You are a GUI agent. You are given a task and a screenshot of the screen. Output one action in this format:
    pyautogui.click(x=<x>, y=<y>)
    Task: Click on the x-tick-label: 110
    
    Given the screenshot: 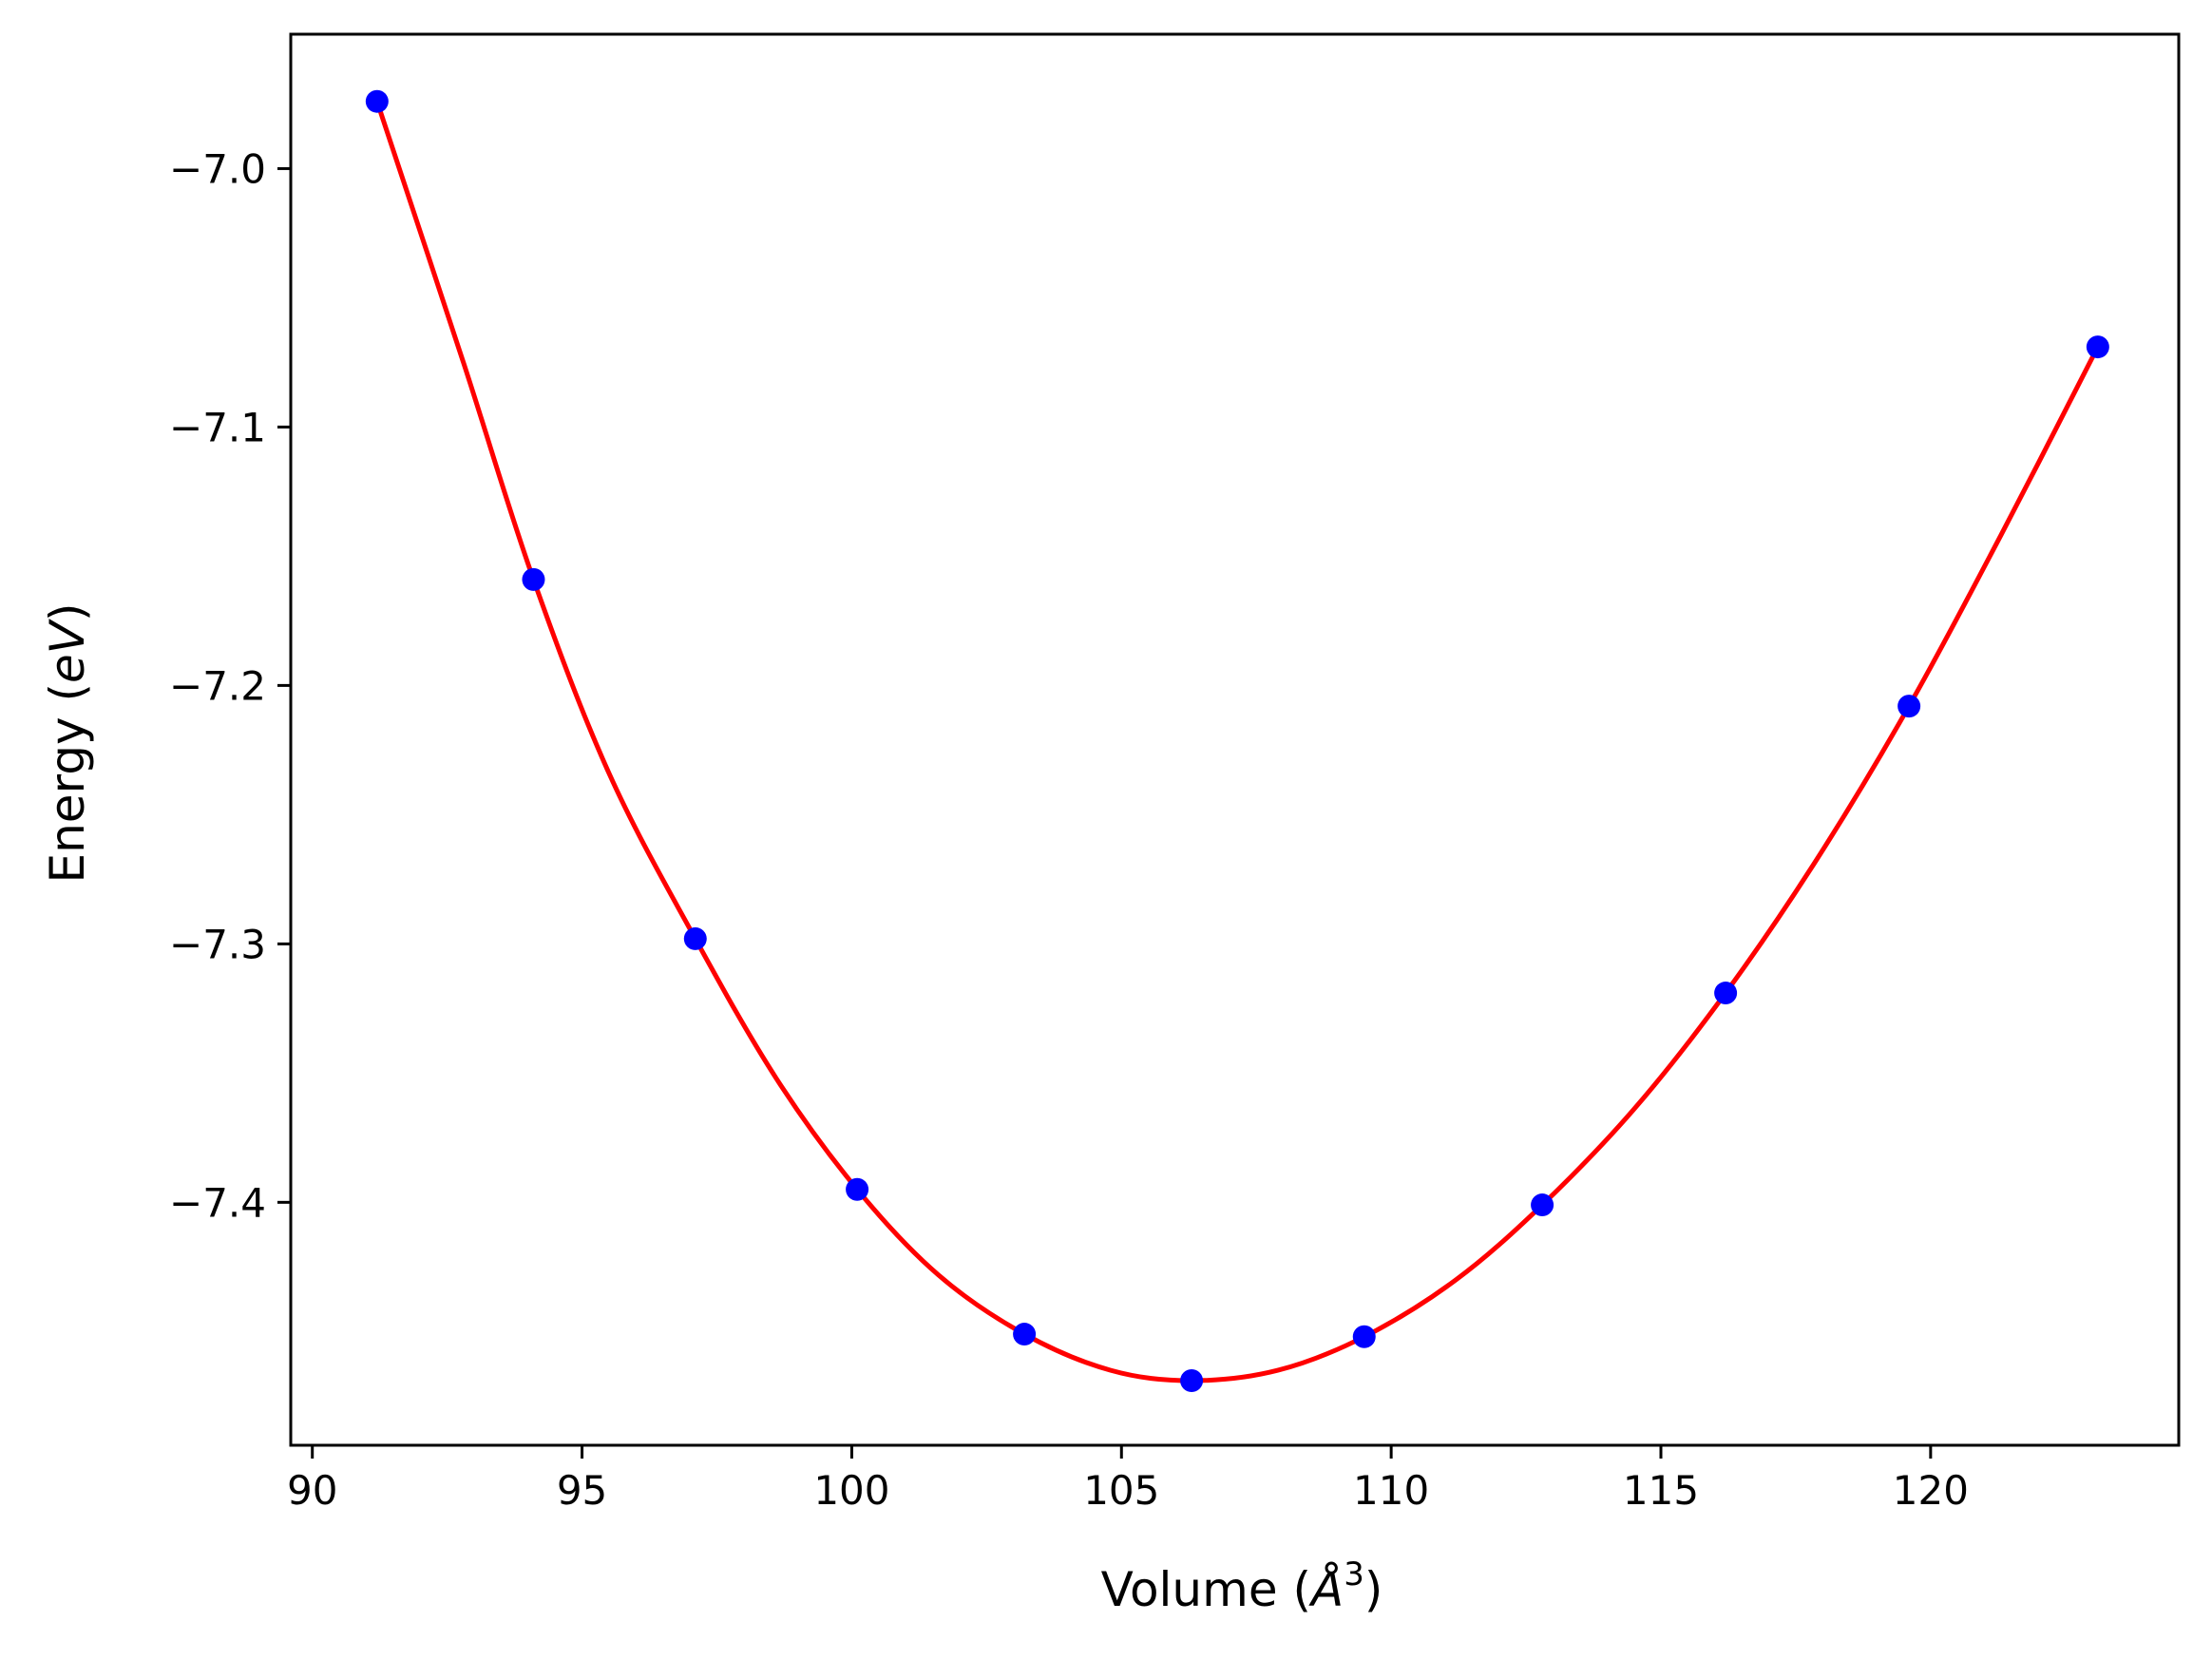 What is the action you would take?
    pyautogui.click(x=1391, y=1490)
    